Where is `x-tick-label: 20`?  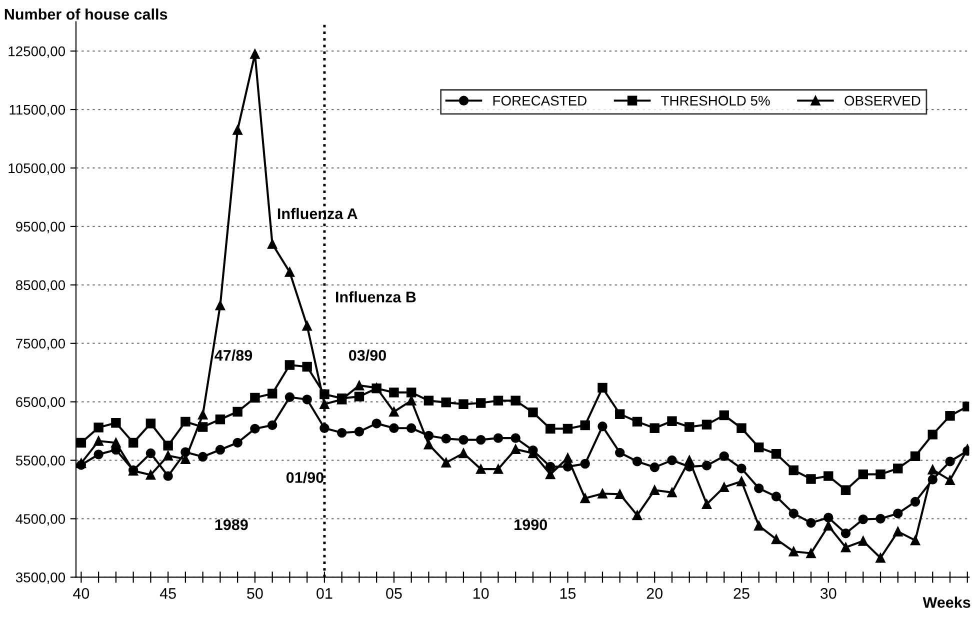 x-tick-label: 20 is located at coordinates (654, 593).